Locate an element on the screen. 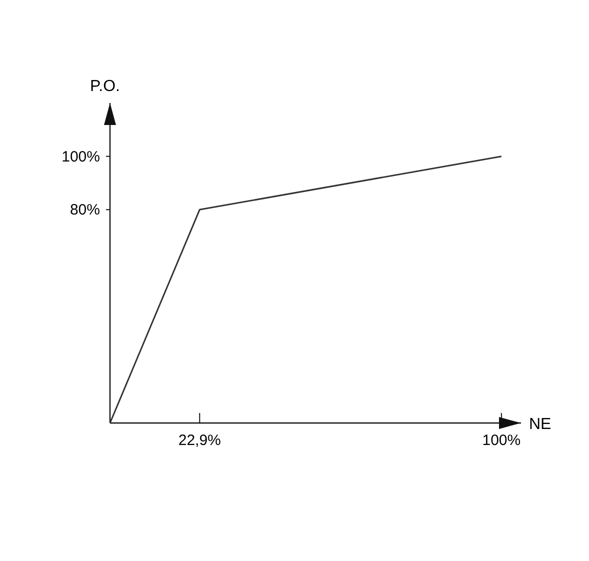 This screenshot has height=561, width=589. x-tick-label: 22,9% is located at coordinates (199, 440).